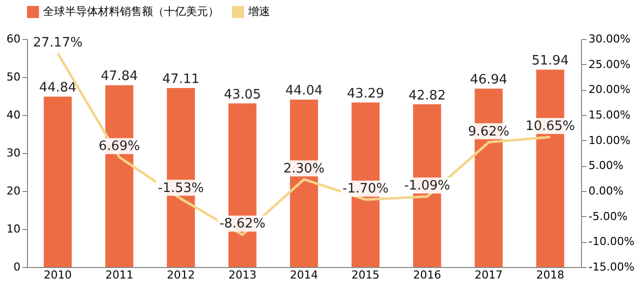  What do you see at coordinates (611, 267) in the screenshot?
I see `y2-tick-label: -15.00%` at bounding box center [611, 267].